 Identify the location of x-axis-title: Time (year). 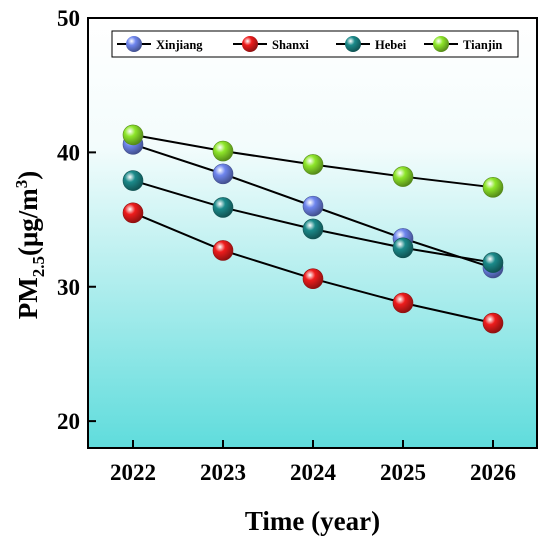
(312, 521).